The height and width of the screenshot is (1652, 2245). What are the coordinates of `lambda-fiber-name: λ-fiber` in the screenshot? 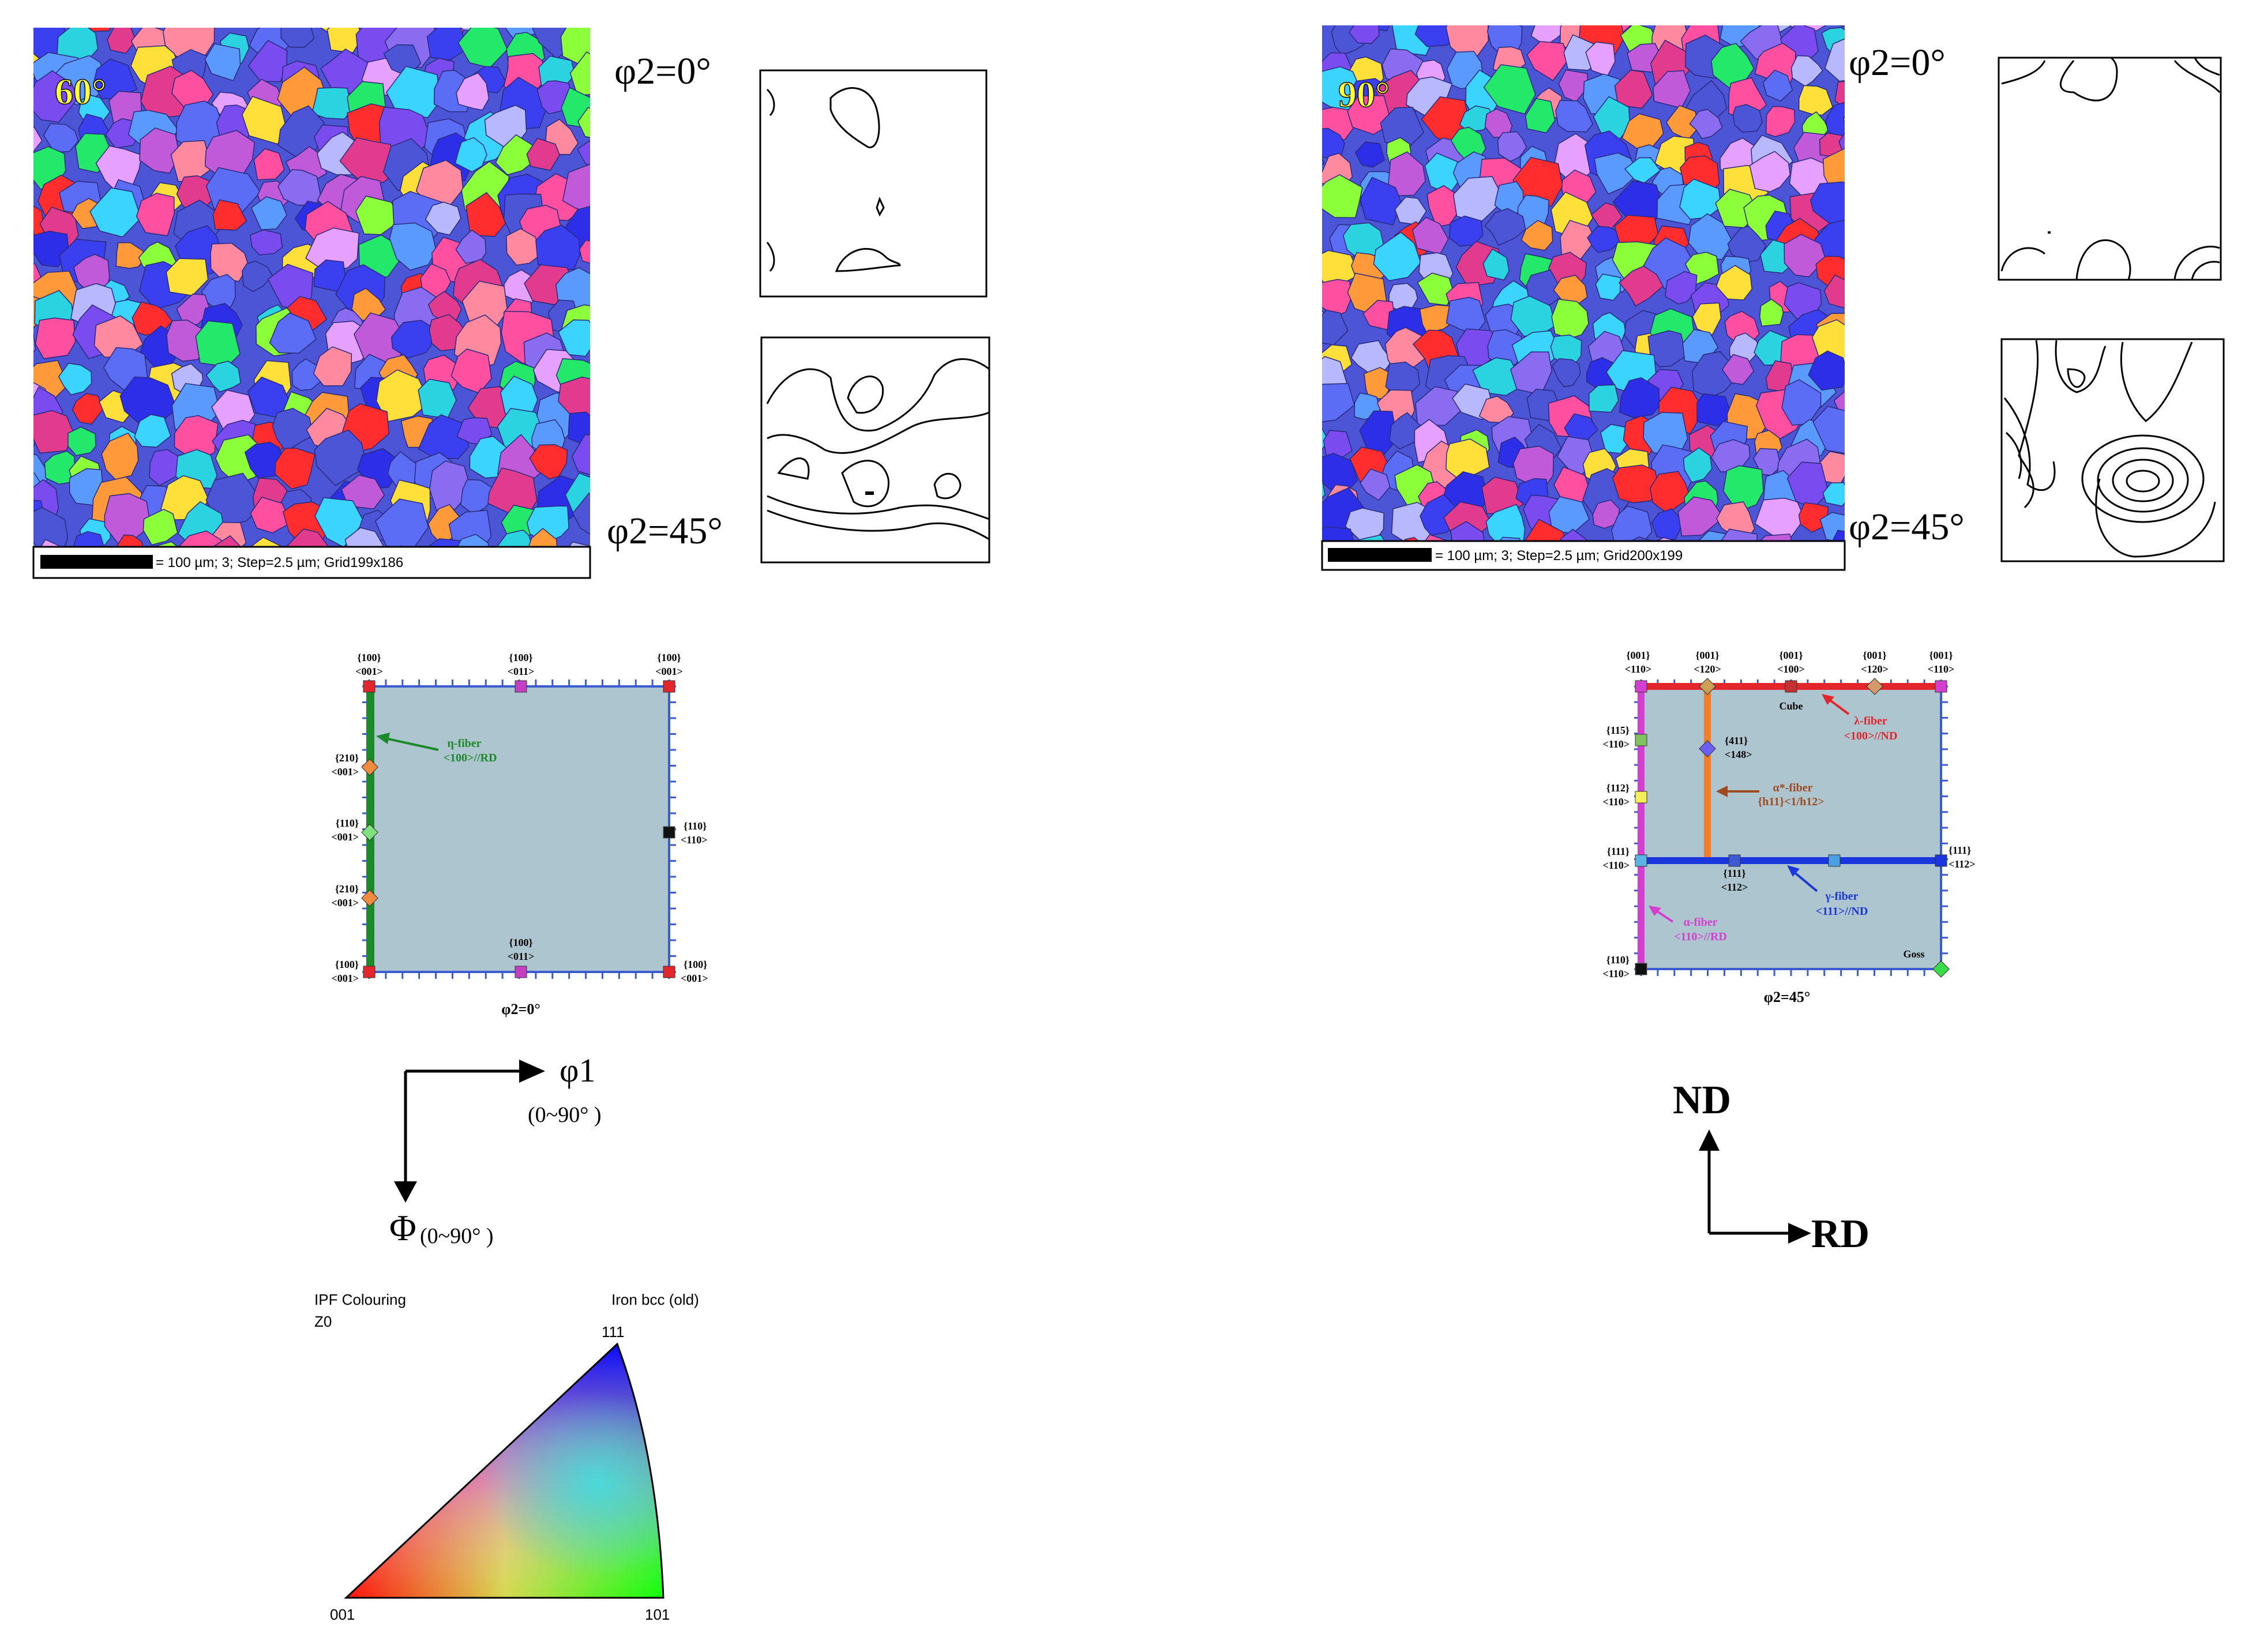 It's located at (1870, 721).